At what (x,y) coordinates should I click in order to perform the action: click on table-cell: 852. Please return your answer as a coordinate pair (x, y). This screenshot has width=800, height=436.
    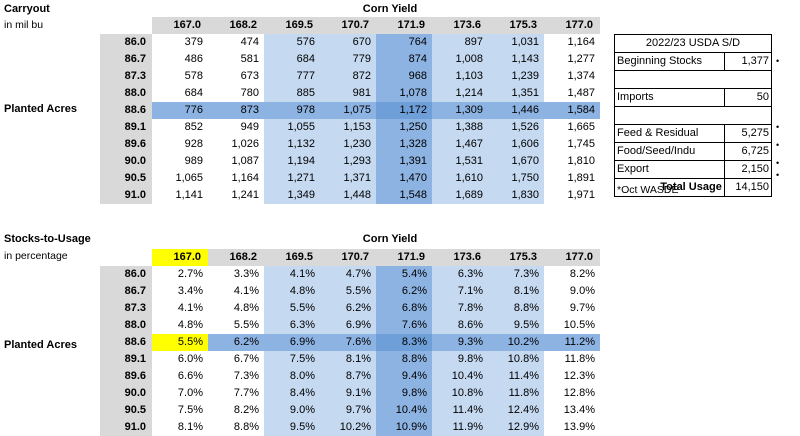
    Looking at the image, I should click on (193, 127).